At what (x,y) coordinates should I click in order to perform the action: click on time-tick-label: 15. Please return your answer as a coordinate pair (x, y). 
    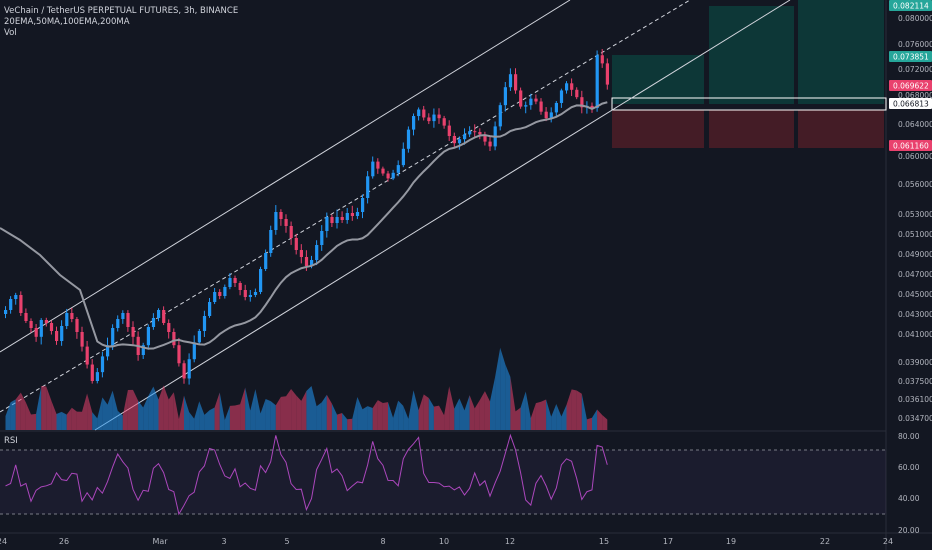
    Looking at the image, I should click on (604, 541).